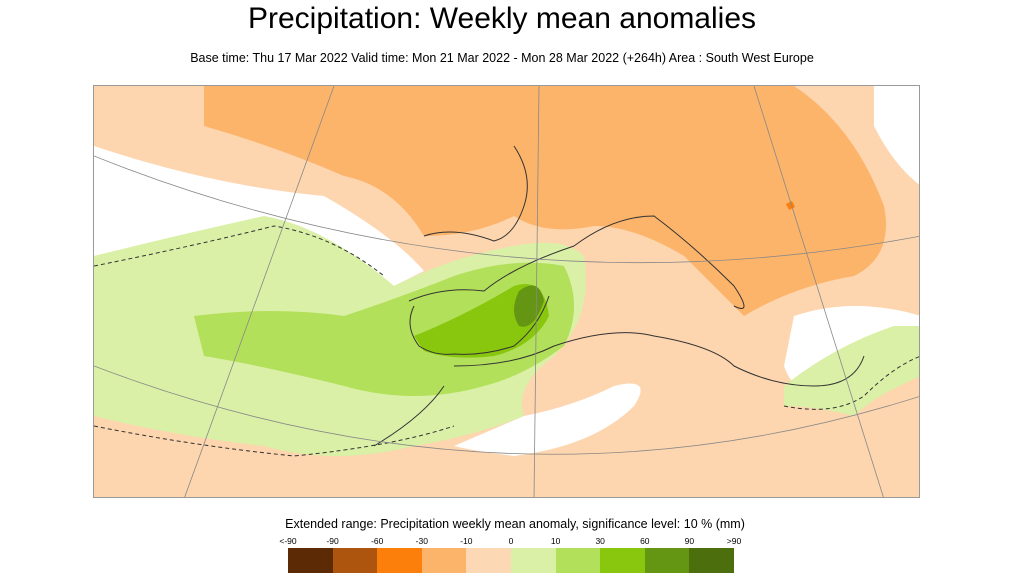 The image size is (1024, 576). What do you see at coordinates (466, 541) in the screenshot?
I see `legend-label: -10` at bounding box center [466, 541].